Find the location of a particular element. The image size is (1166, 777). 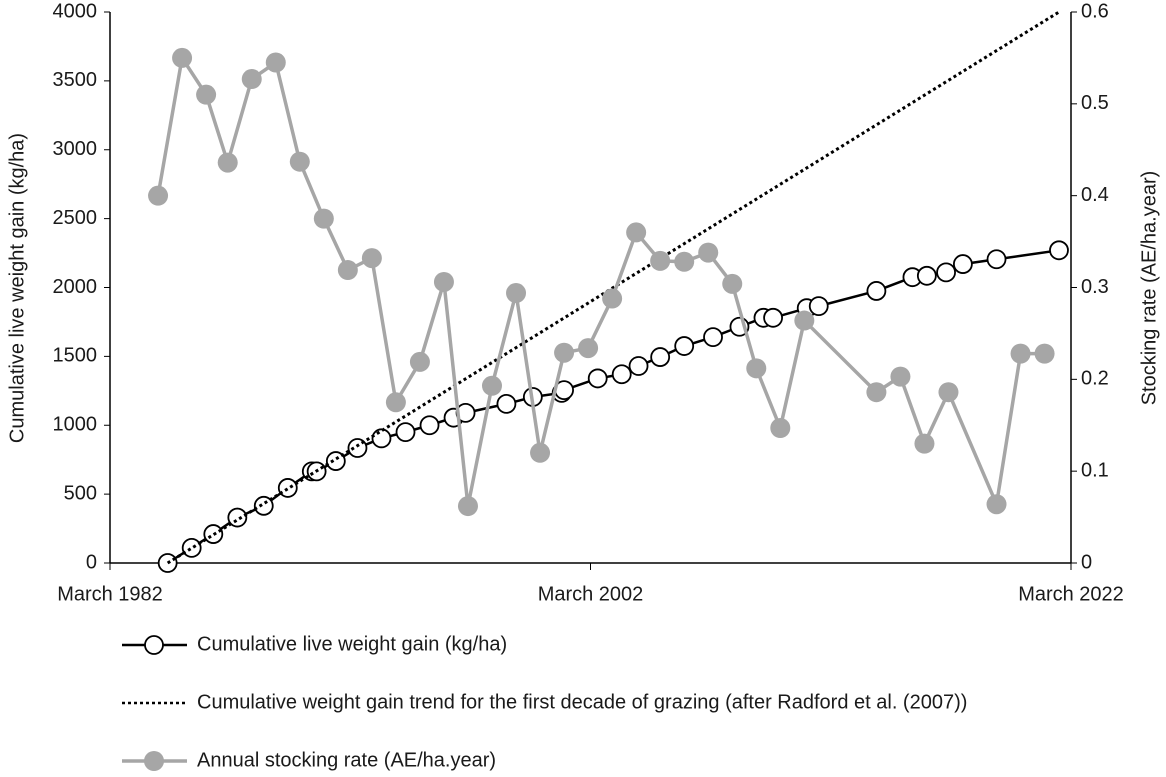

y-tick-label: 3000 is located at coordinates (75, 149).